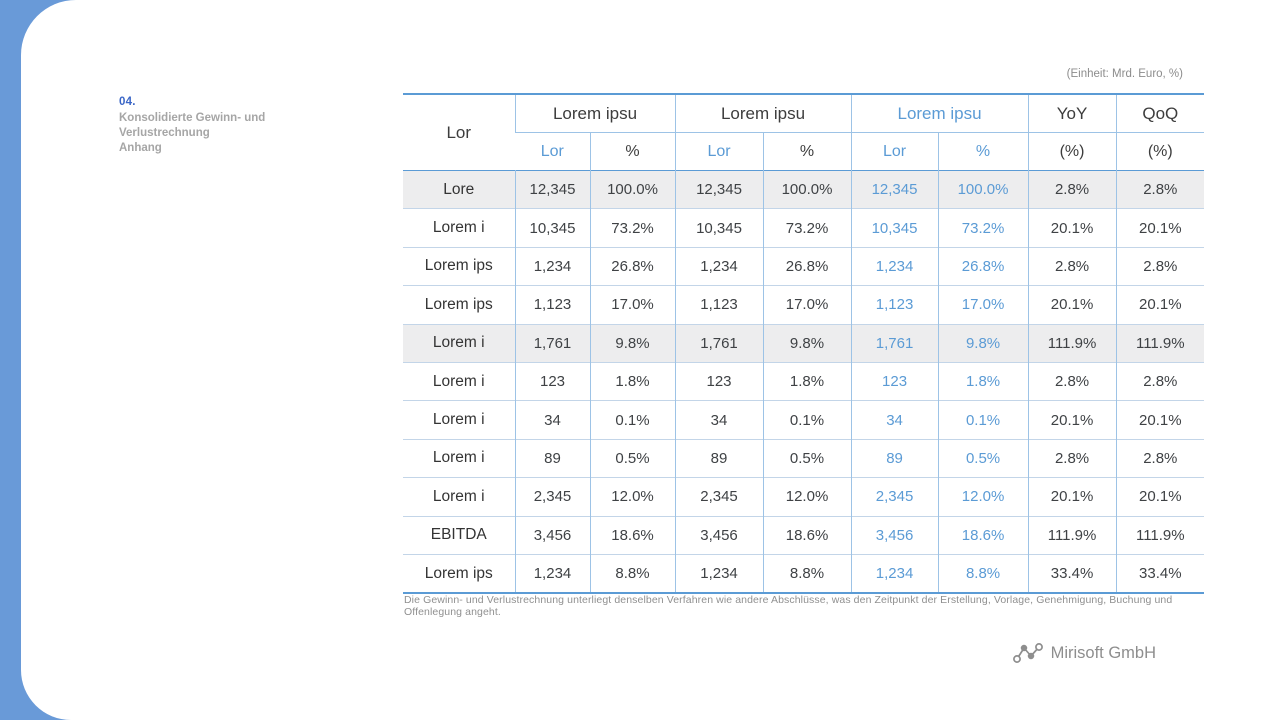 Image resolution: width=1280 pixels, height=720 pixels. Describe the element at coordinates (1072, 151) in the screenshot. I see `subheader-yoy-pct: (%)` at that location.